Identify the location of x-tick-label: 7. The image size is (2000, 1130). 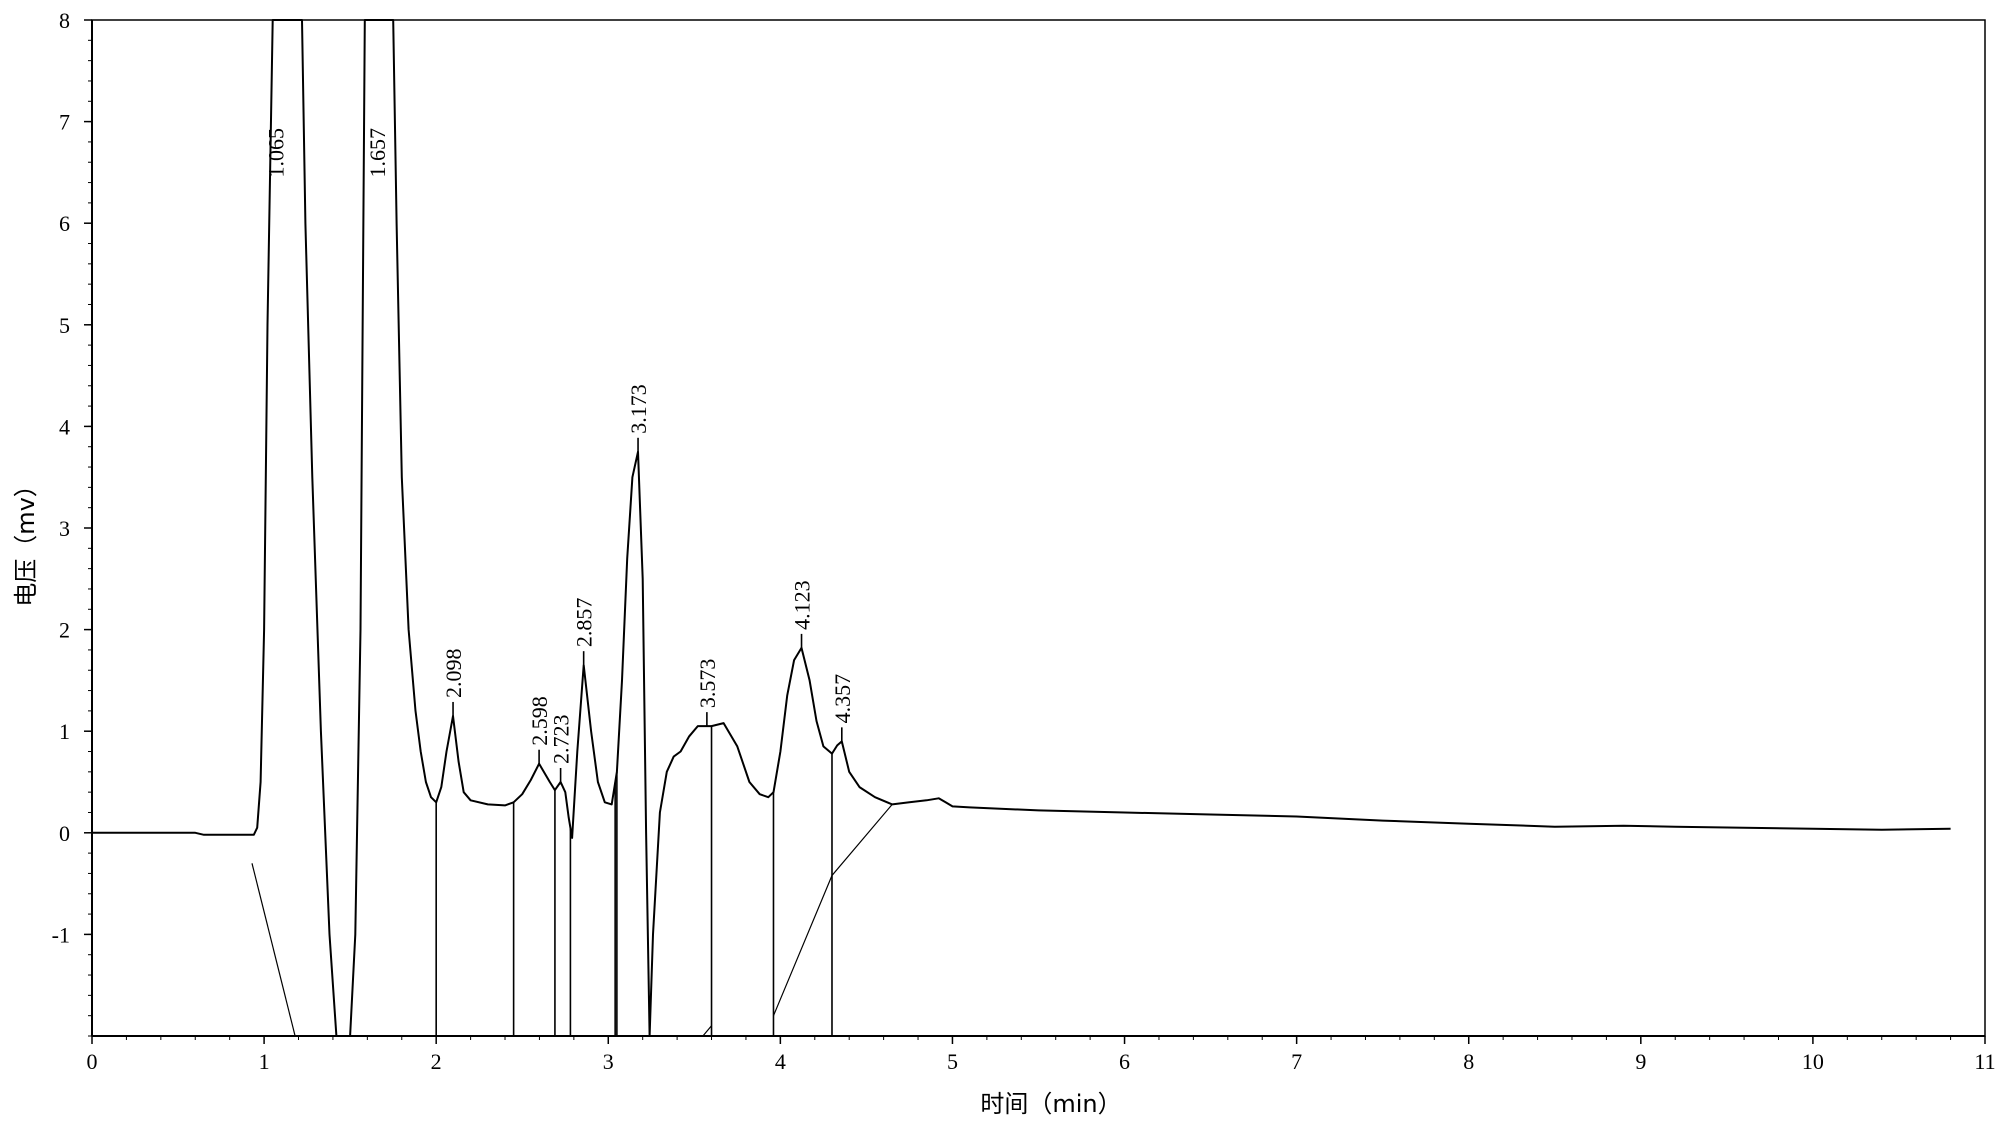
(1296, 1061).